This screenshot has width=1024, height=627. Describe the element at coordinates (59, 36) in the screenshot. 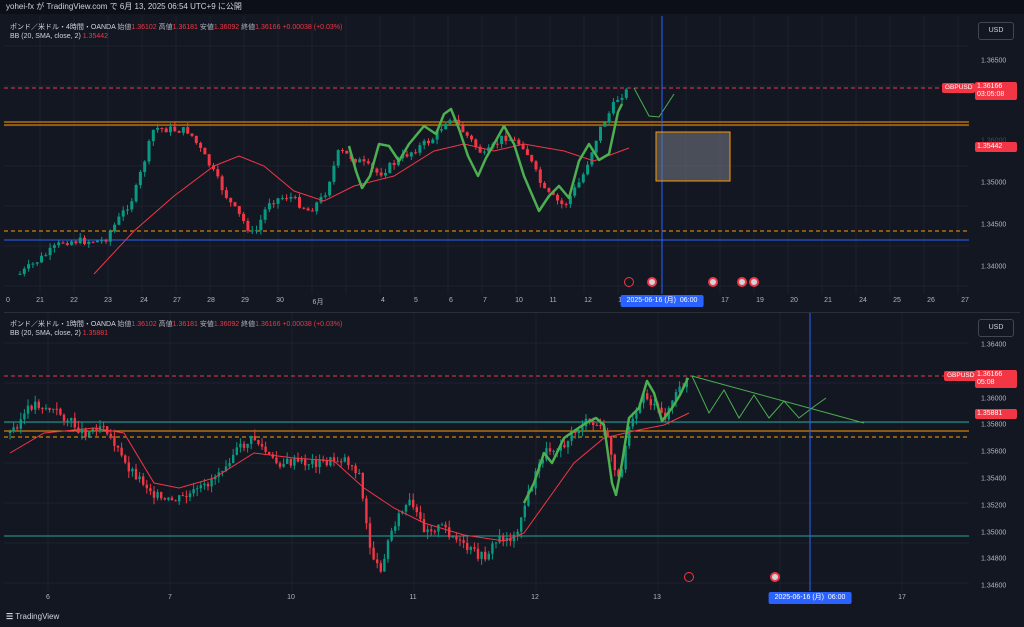

I see `indicator-legend-bb: BB (20, SMA, close, 2) 1.35442` at that location.